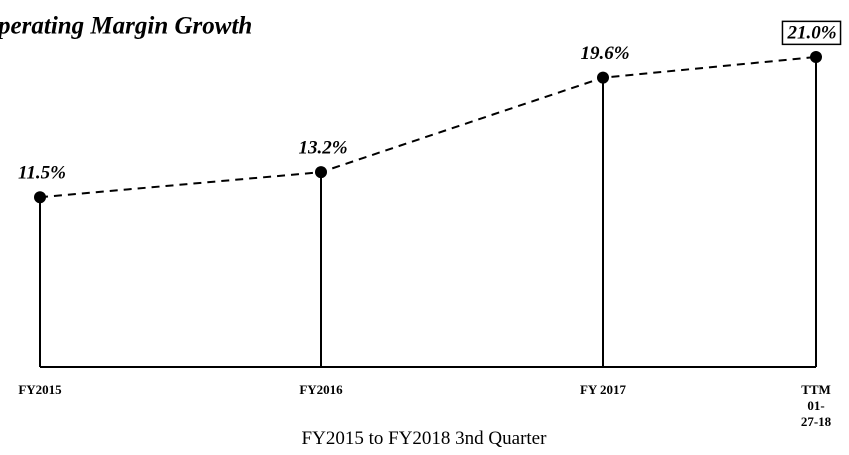 This screenshot has height=455, width=849. I want to click on x-tick-label: FY2015, so click(40, 389).